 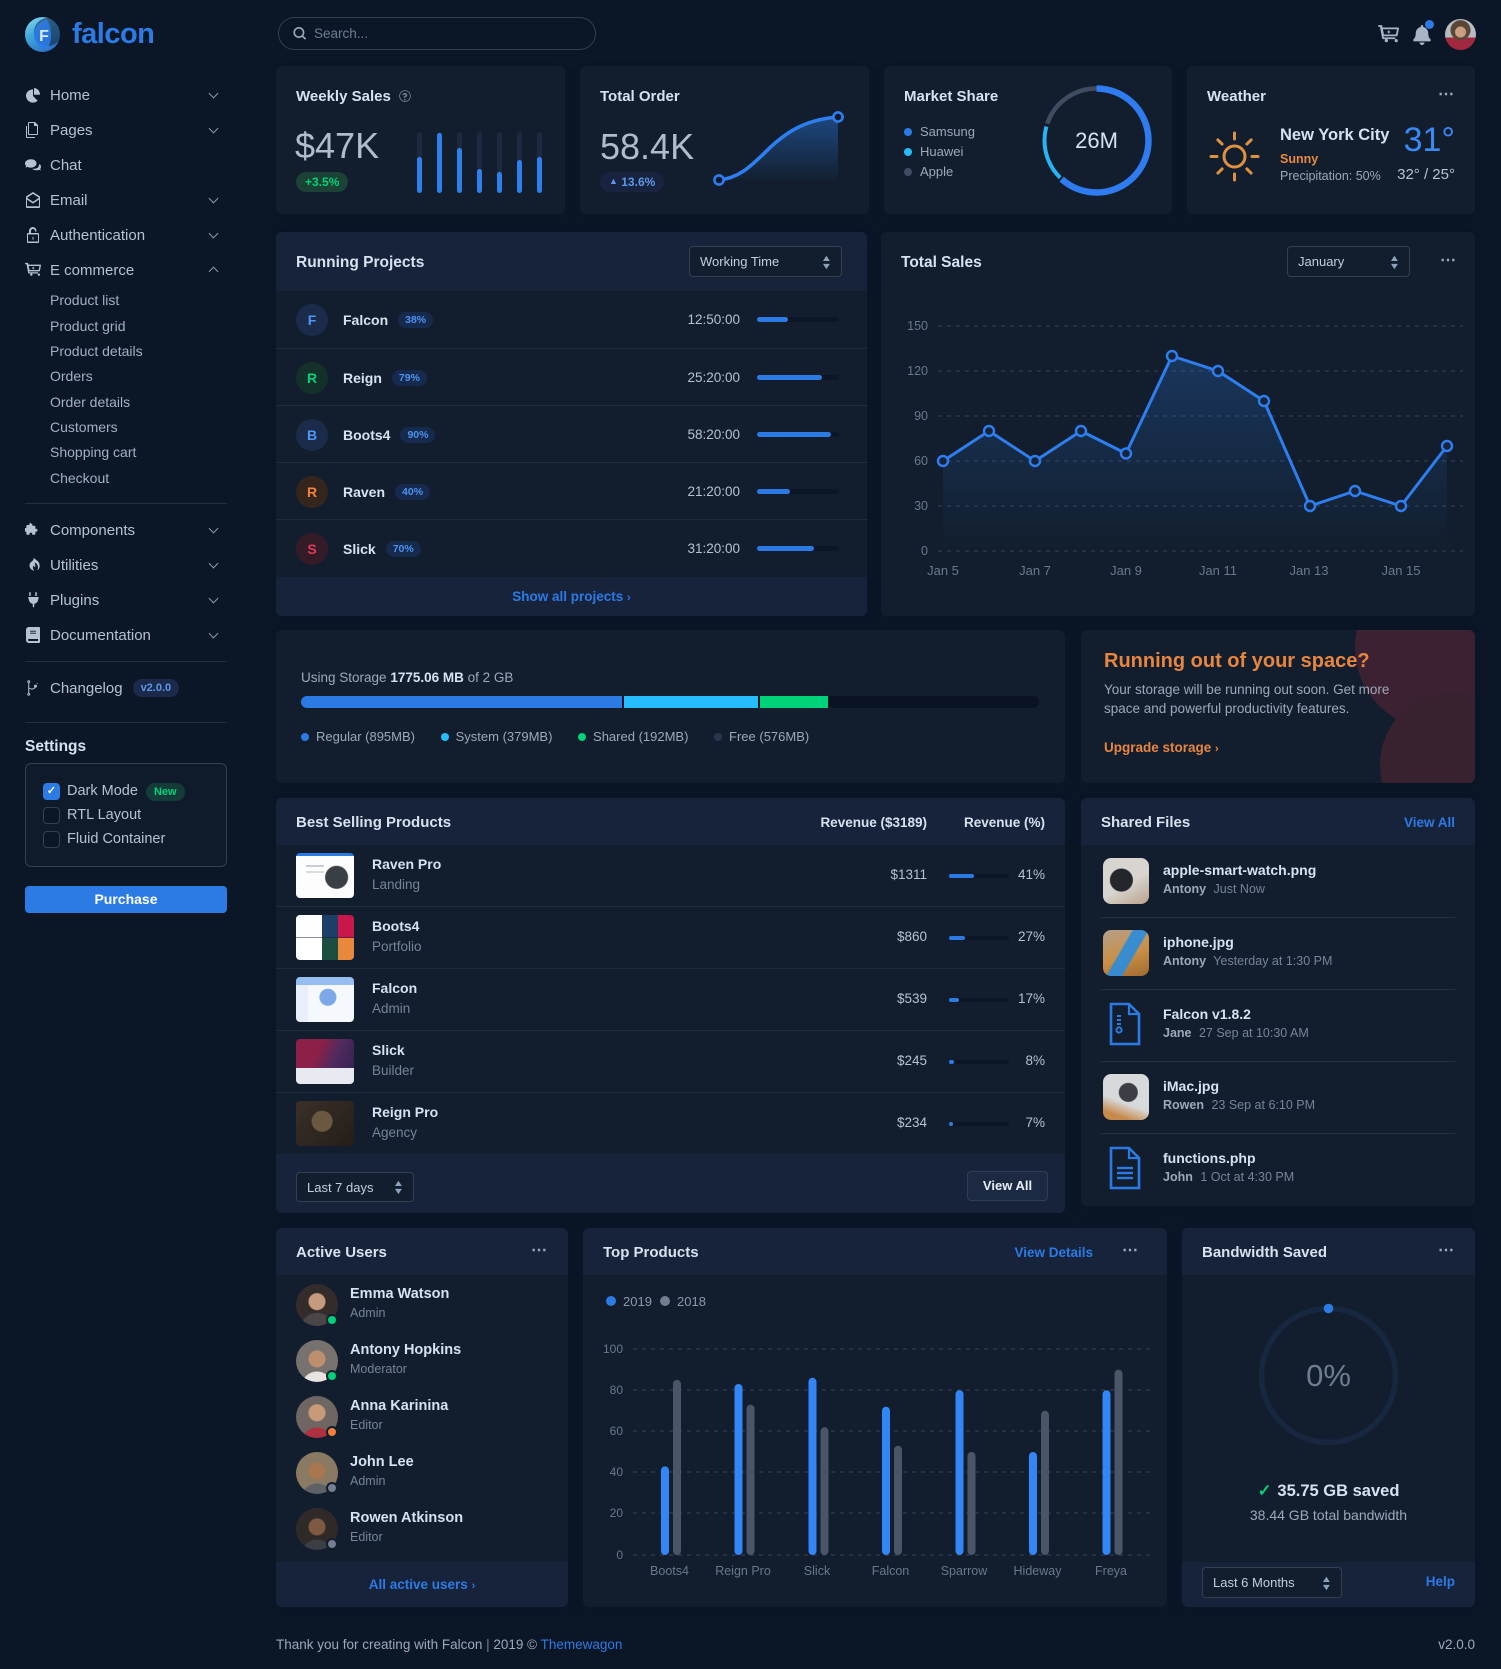 I want to click on svg-text: 2018, so click(x=691, y=1301).